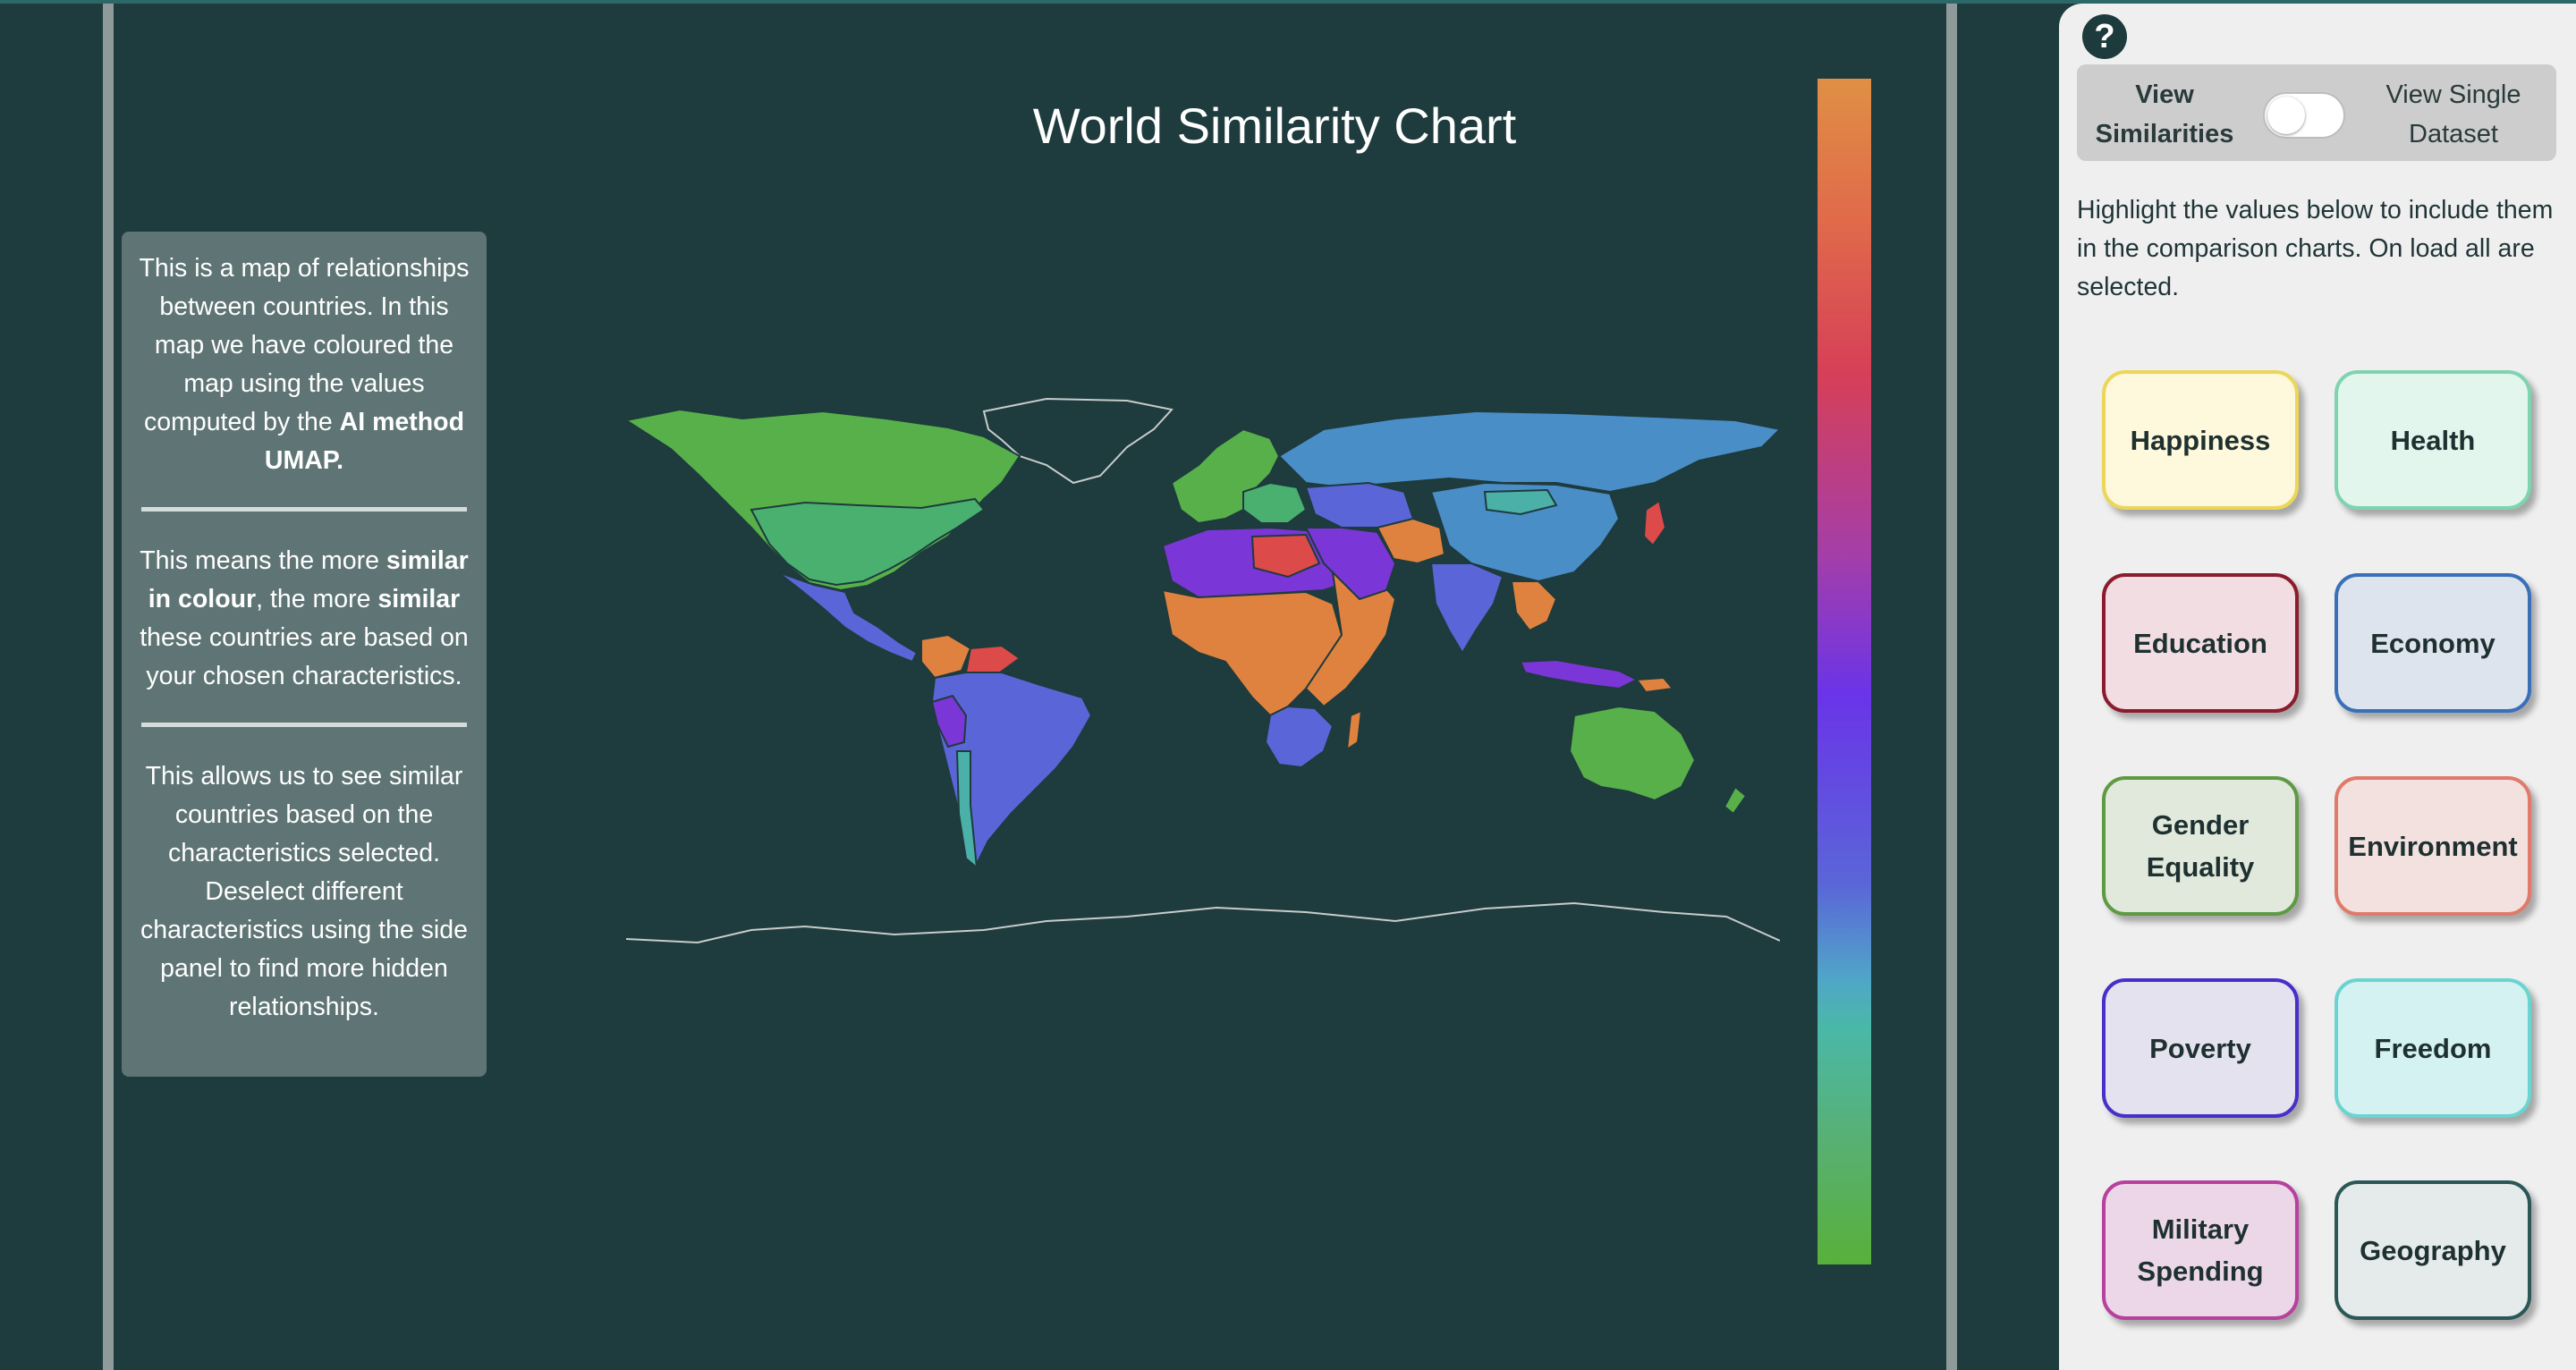 This screenshot has width=2576, height=1370. What do you see at coordinates (1632, 753) in the screenshot?
I see `map-region-australia` at bounding box center [1632, 753].